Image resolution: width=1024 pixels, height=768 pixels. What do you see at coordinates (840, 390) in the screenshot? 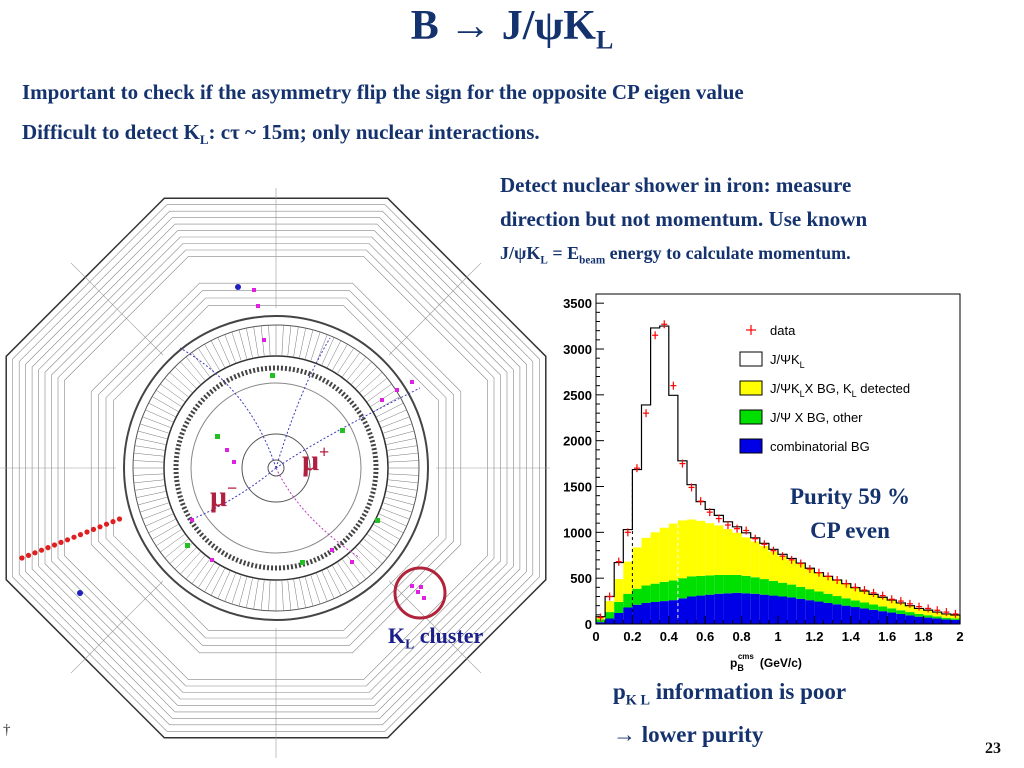
I see `legend-label: J/ΨKLX BG, KL detected` at bounding box center [840, 390].